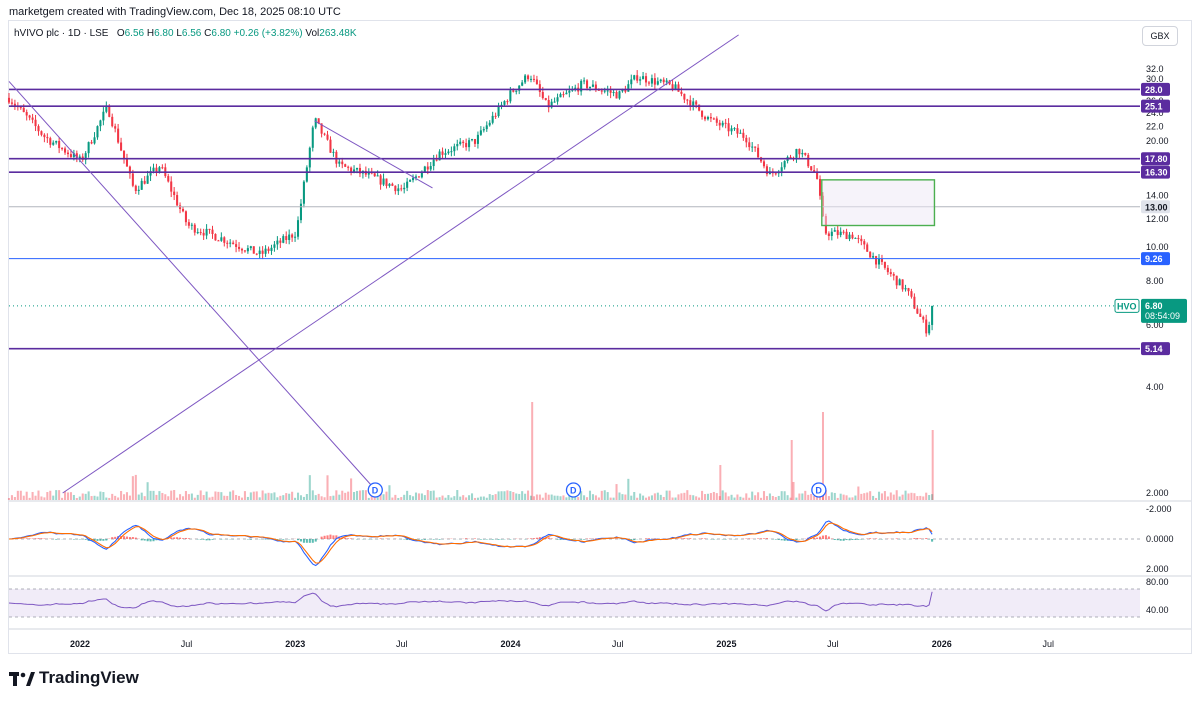 Image resolution: width=1200 pixels, height=702 pixels. I want to click on symbol-name: hVIVO plc · 1D · LSE, so click(61, 33).